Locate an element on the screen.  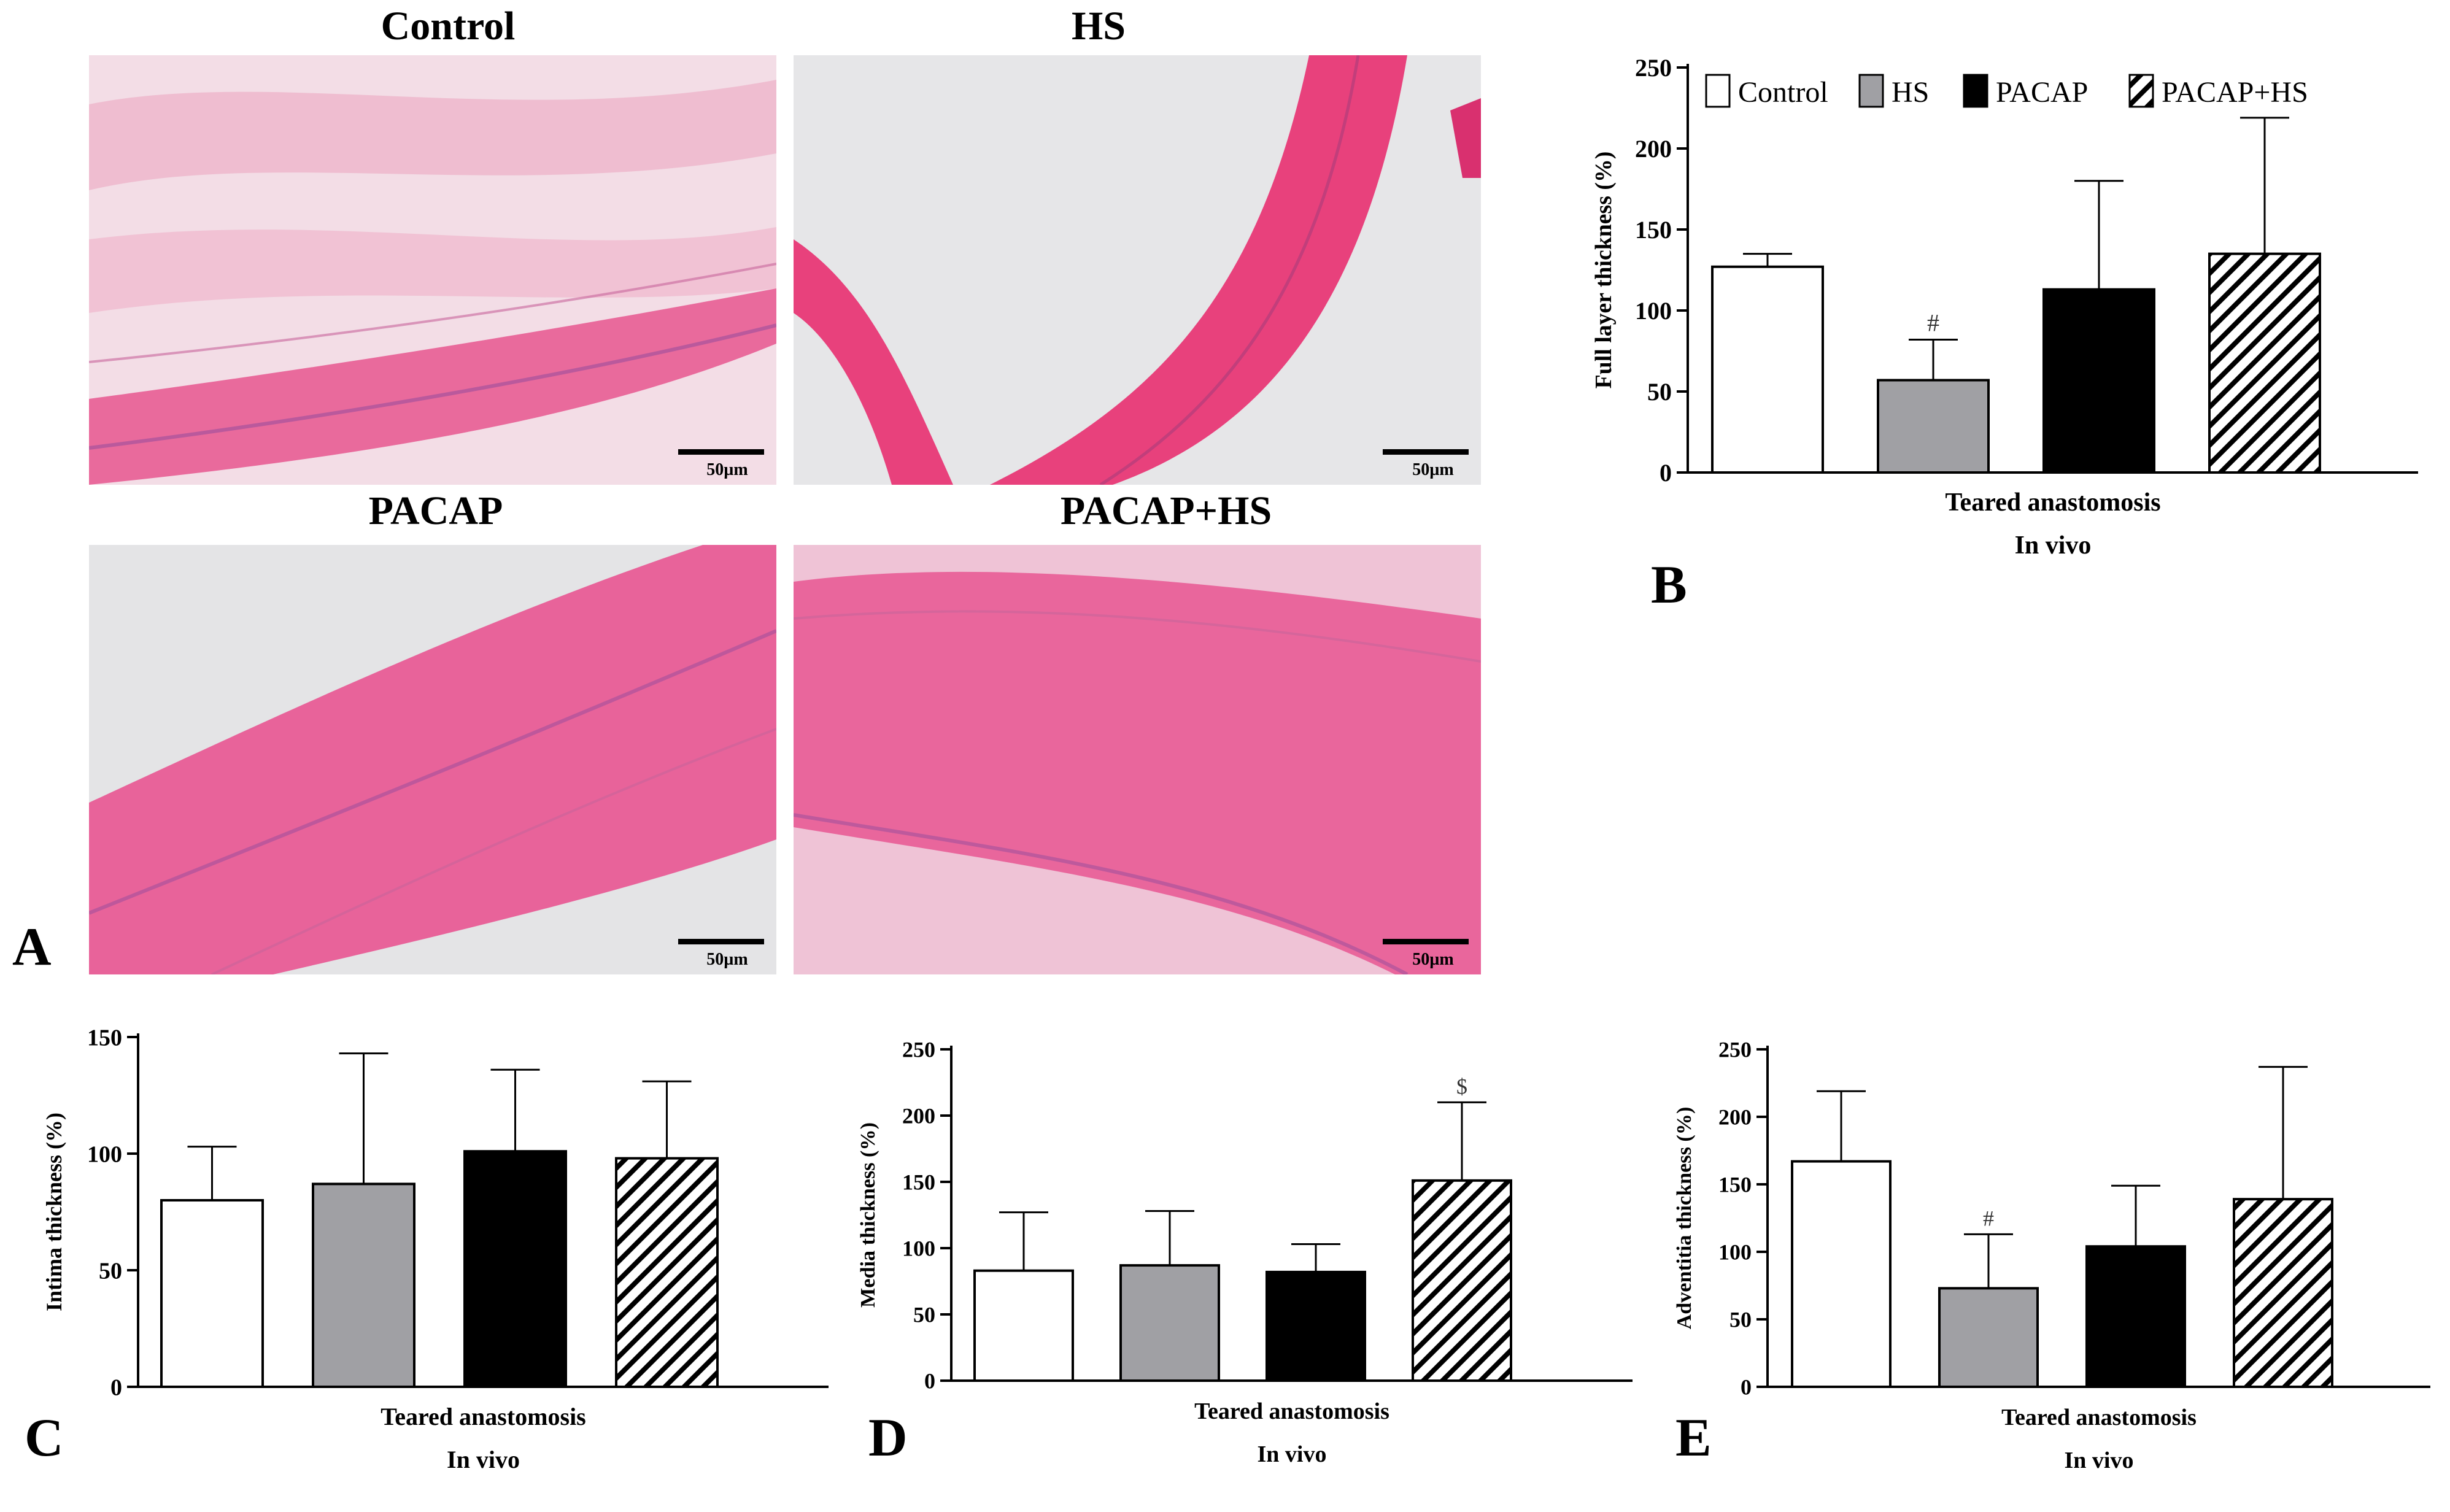
micrograph-control is located at coordinates (432, 270).